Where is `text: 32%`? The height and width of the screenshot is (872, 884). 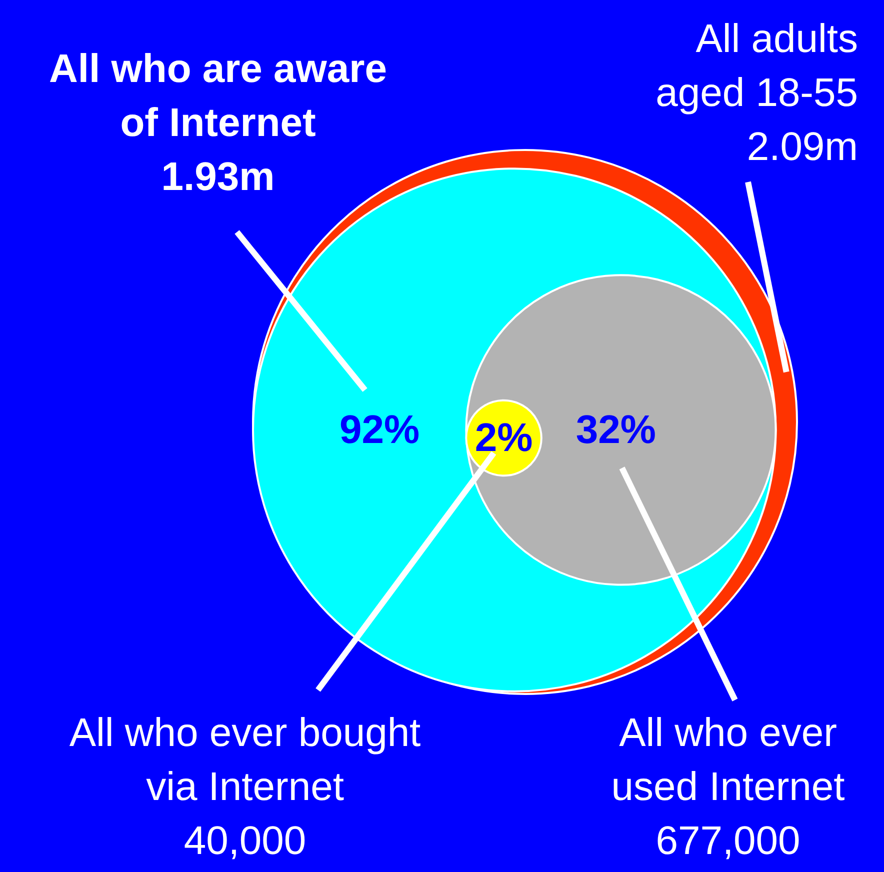 text: 32% is located at coordinates (616, 430).